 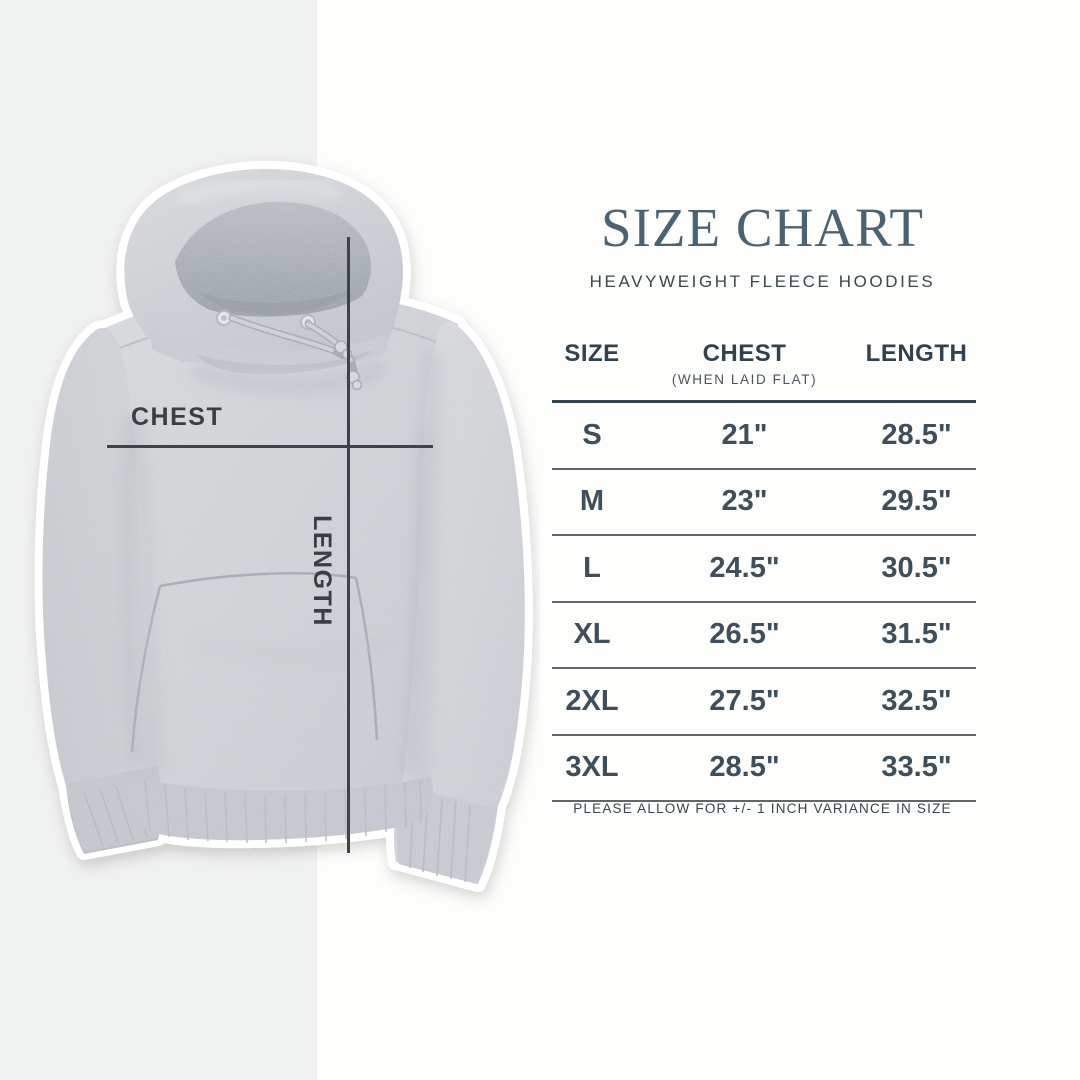 I want to click on chest-cell: 21", so click(x=744, y=434).